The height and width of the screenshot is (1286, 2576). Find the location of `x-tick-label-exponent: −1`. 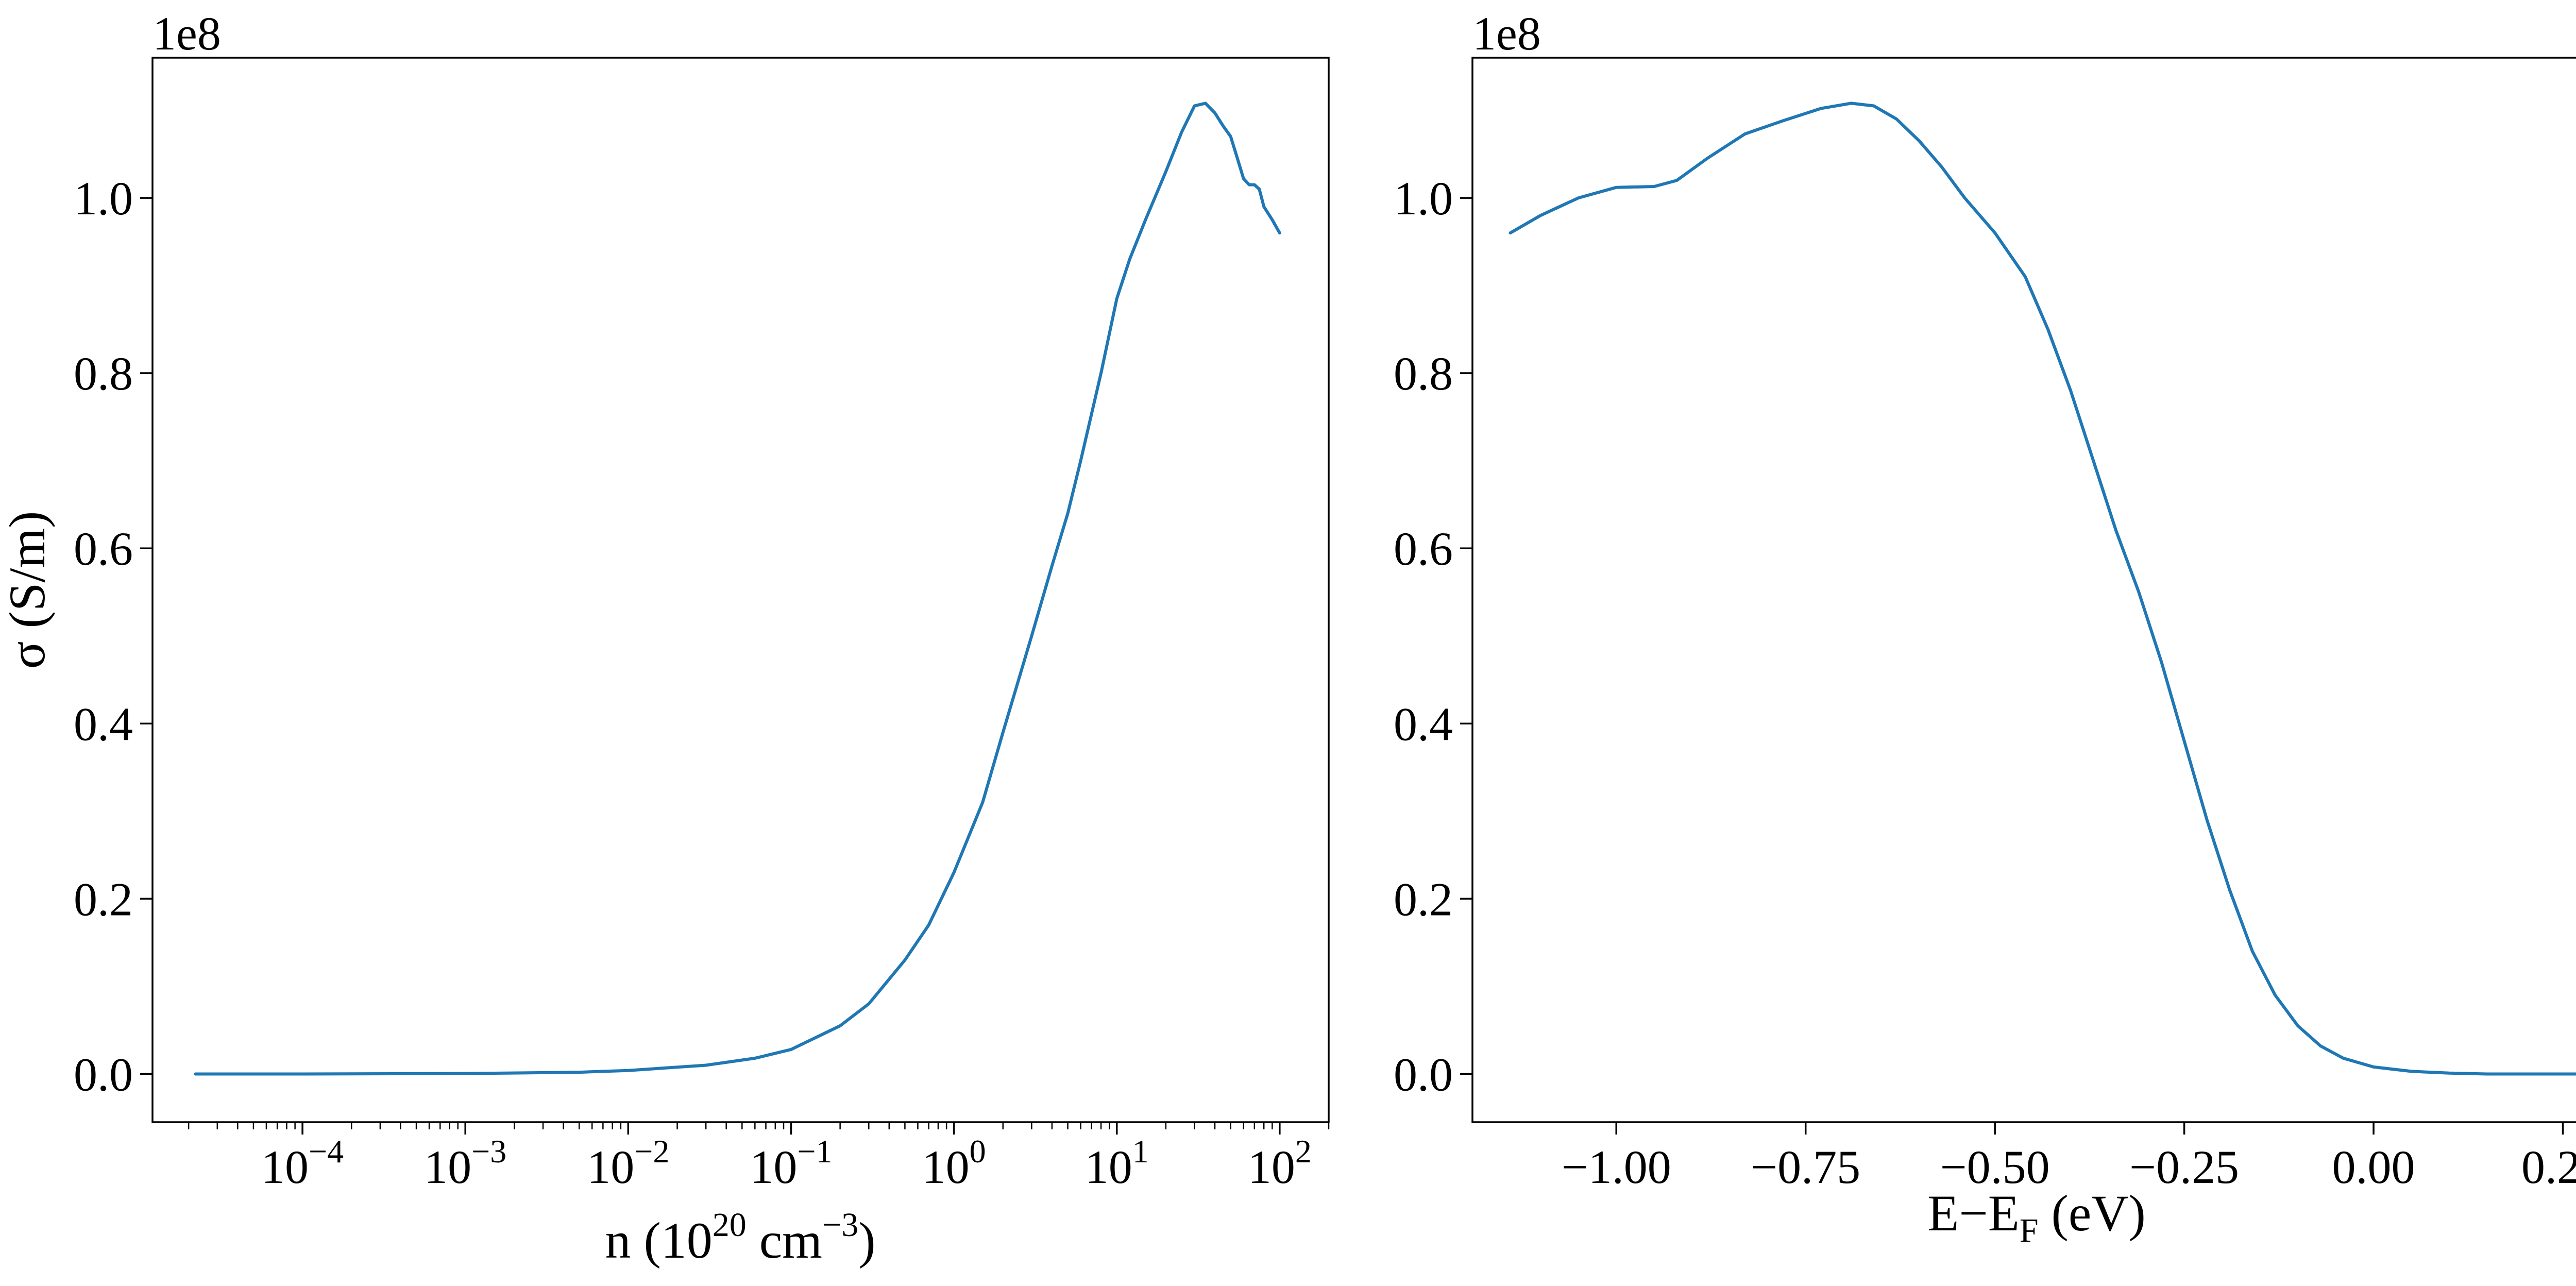

x-tick-label-exponent: −1 is located at coordinates (814, 1151).